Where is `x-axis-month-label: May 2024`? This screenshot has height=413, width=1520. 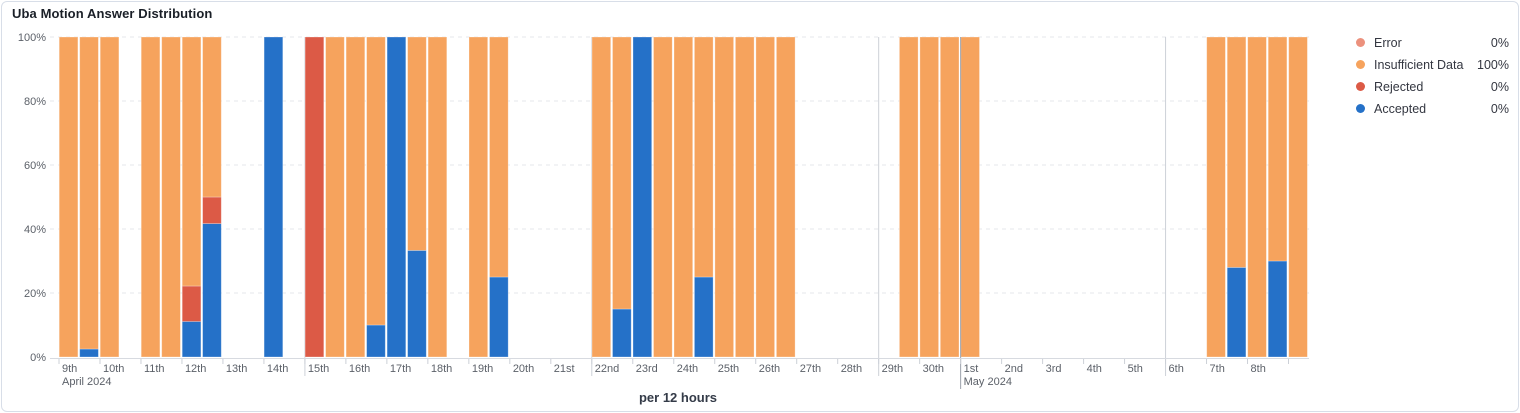
x-axis-month-label: May 2024 is located at coordinates (988, 382).